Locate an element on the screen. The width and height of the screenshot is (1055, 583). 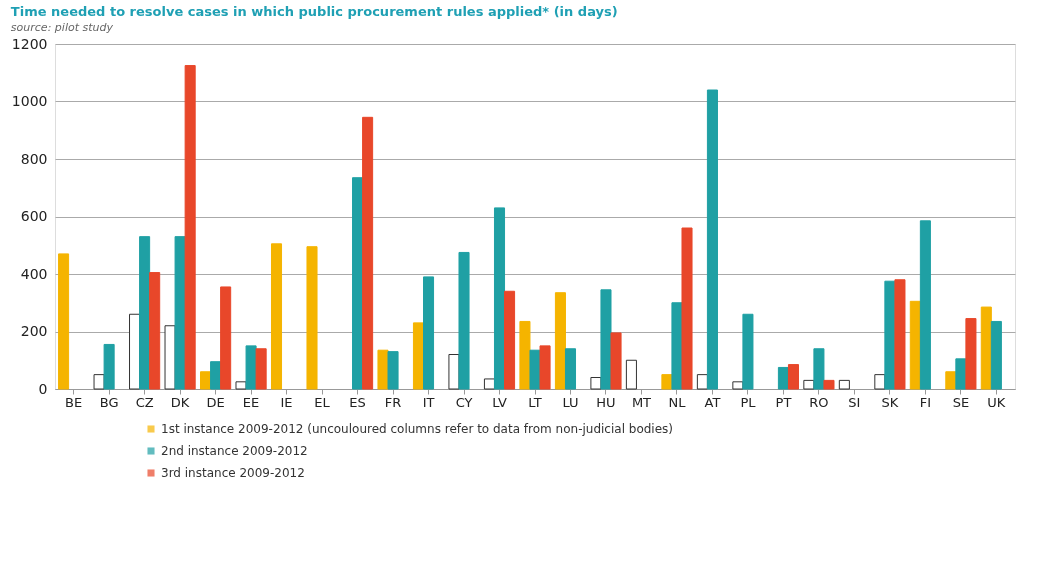
x-tick-label: PT is located at coordinates (783, 402).